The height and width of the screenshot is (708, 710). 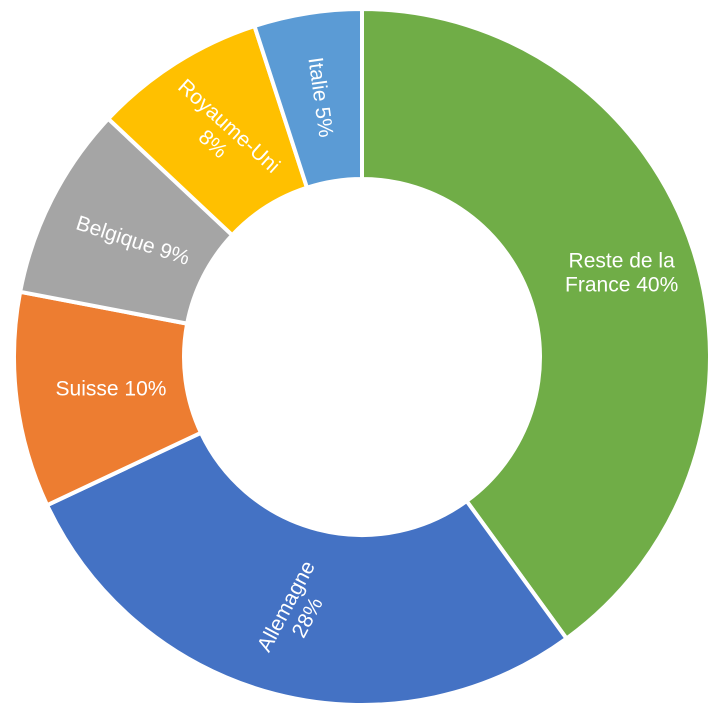 I want to click on slice-label-group: Suisse 10%, so click(x=111, y=389).